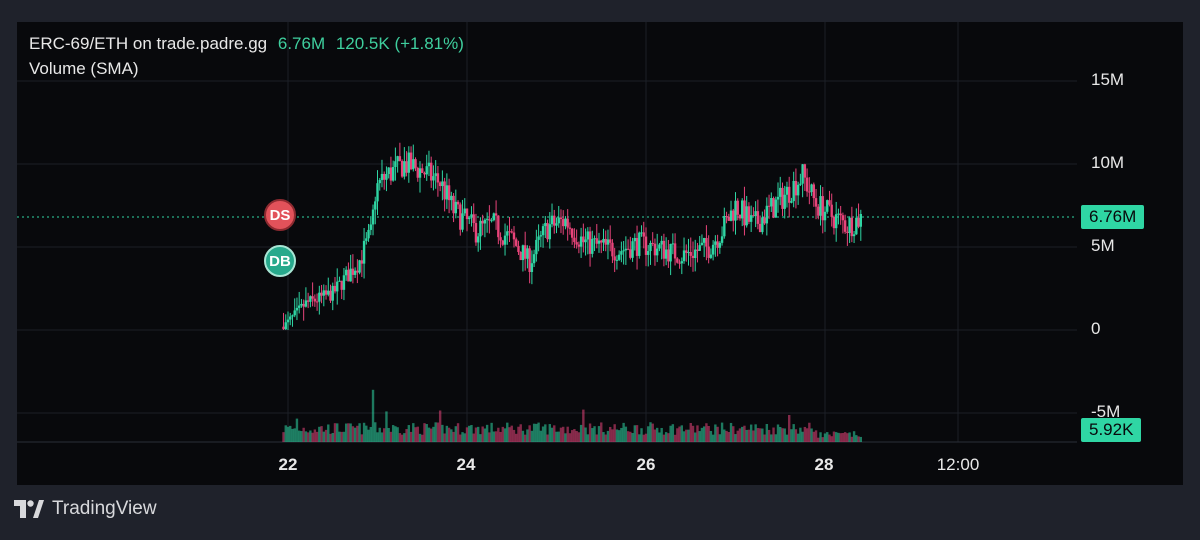 The image size is (1200, 540). I want to click on dev-buy-marker: DB, so click(280, 261).